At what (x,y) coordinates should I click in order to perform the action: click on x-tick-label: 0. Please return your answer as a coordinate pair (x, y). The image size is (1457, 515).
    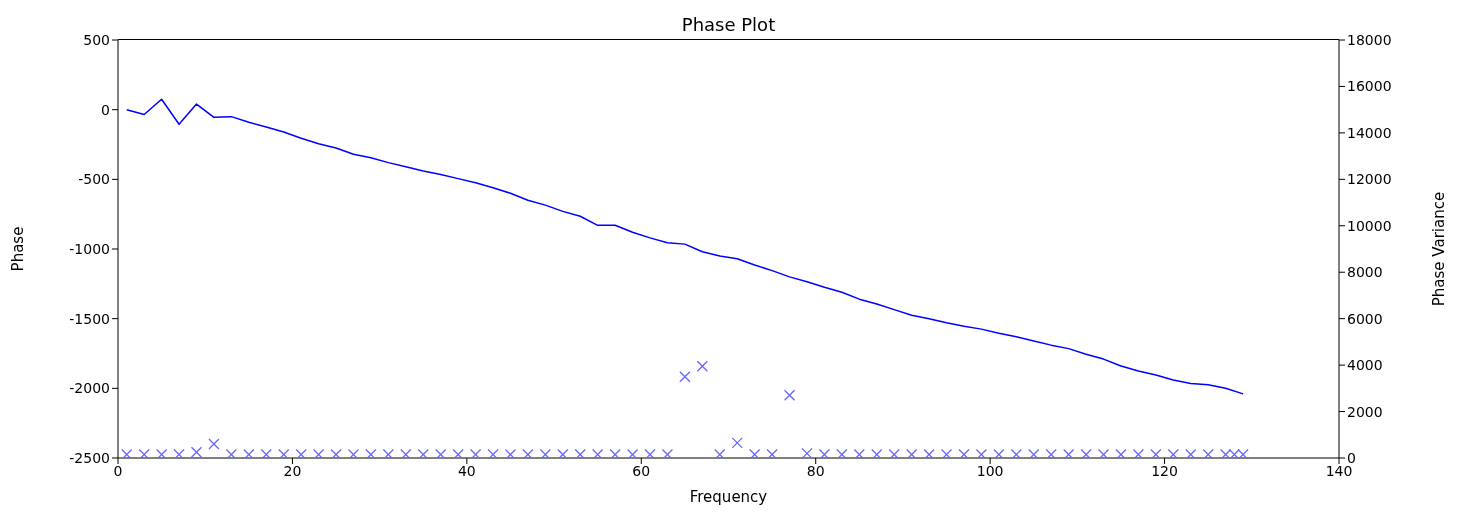
    Looking at the image, I should click on (118, 470).